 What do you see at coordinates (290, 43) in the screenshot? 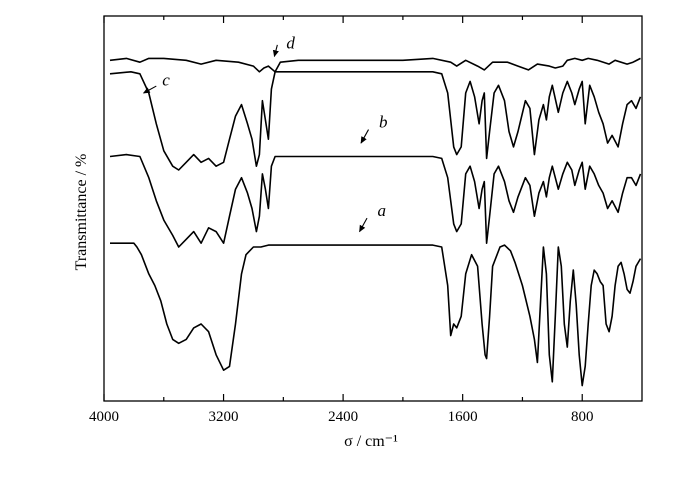
I see `curve-label-d: d` at bounding box center [290, 43].